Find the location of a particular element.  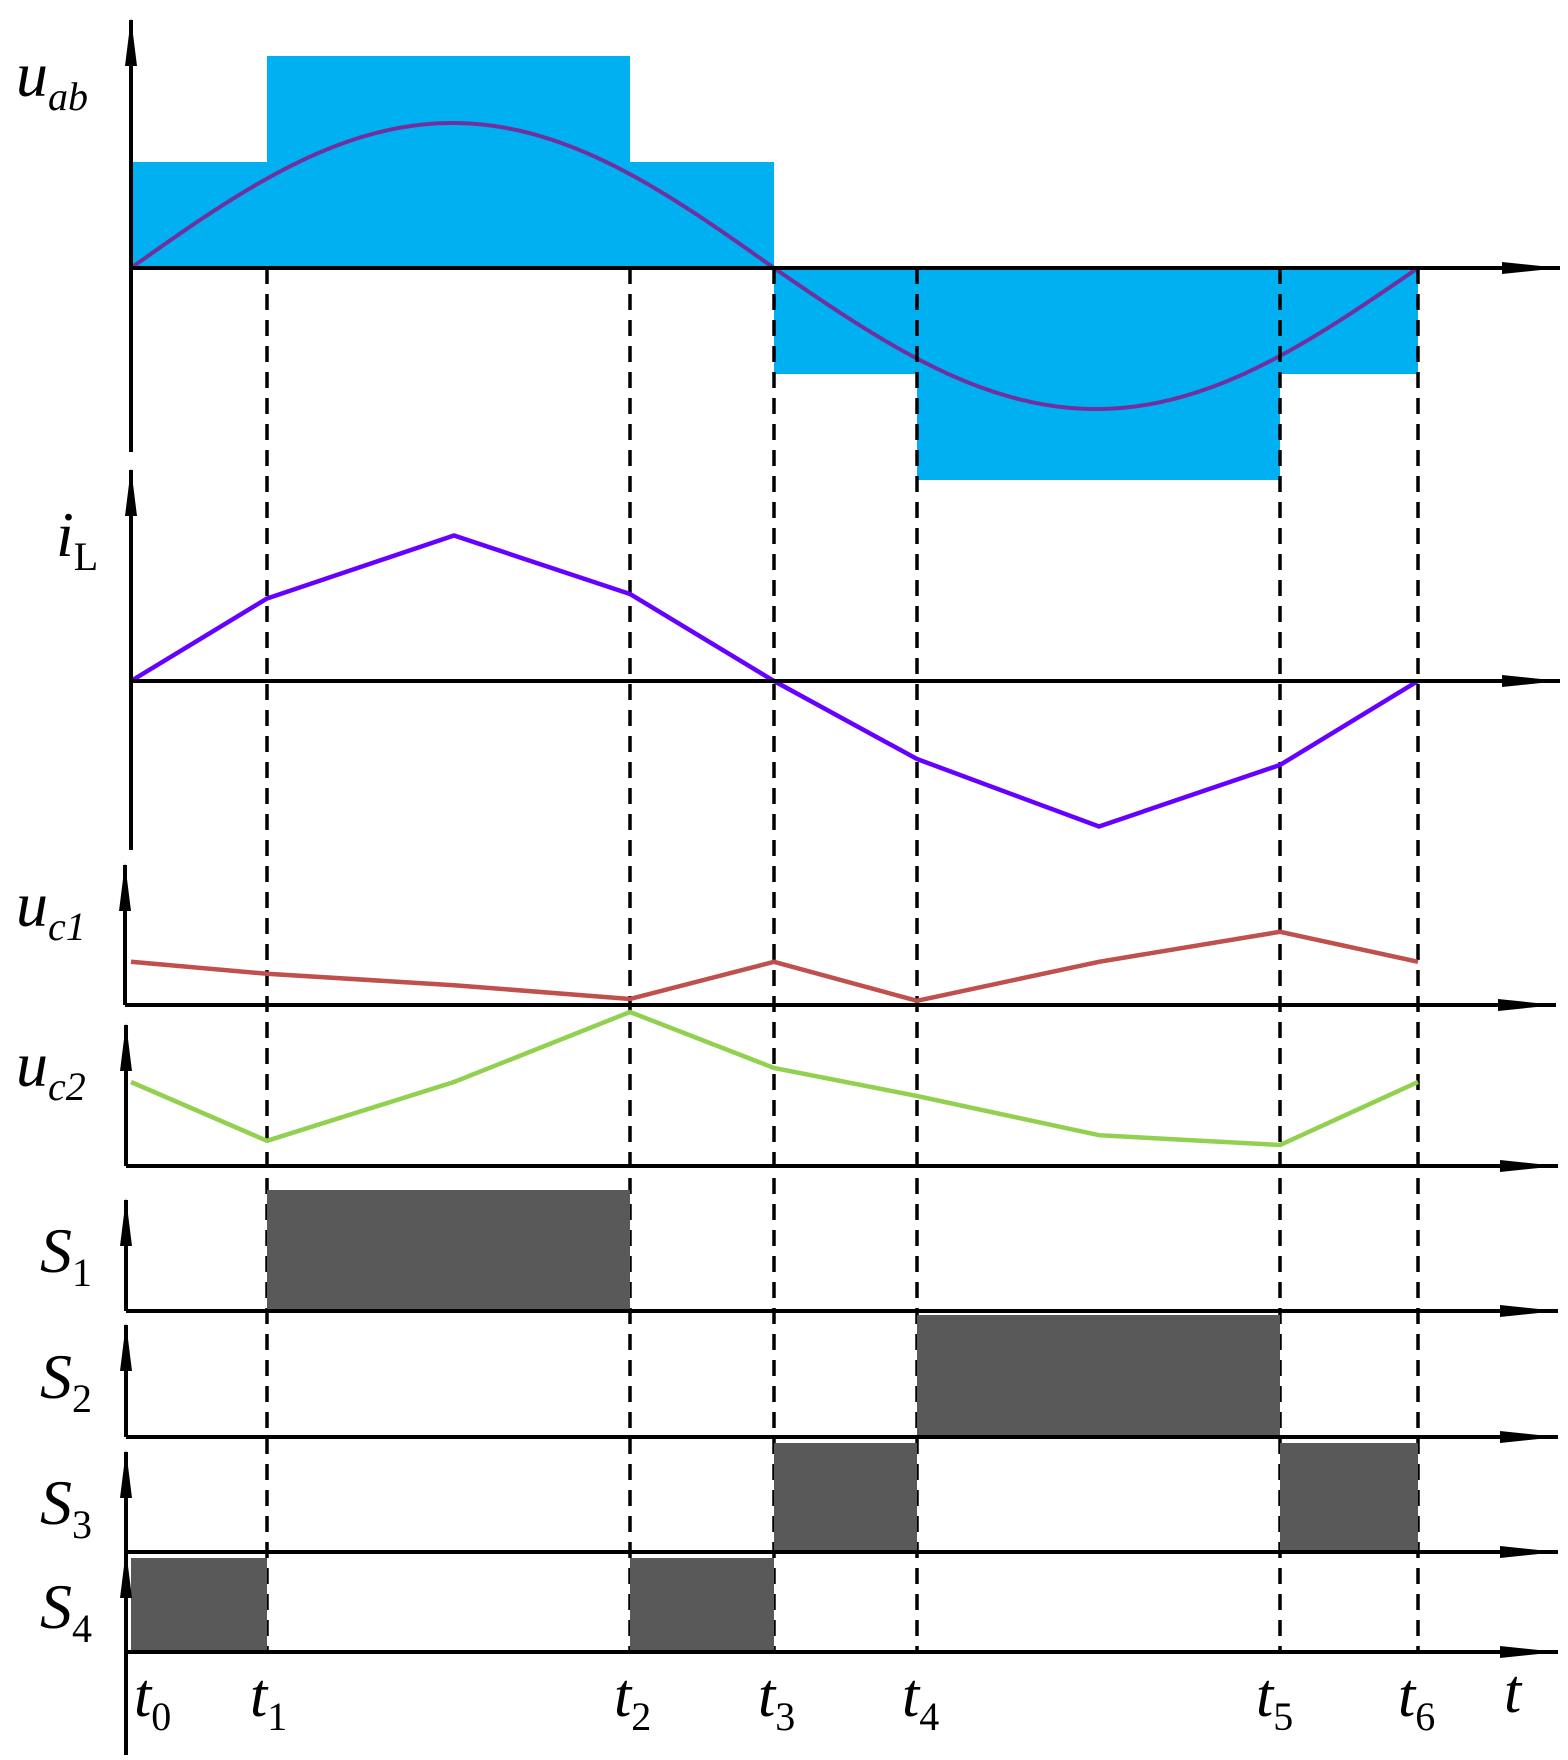

uc2-voltage-waveform is located at coordinates (774, 1078).